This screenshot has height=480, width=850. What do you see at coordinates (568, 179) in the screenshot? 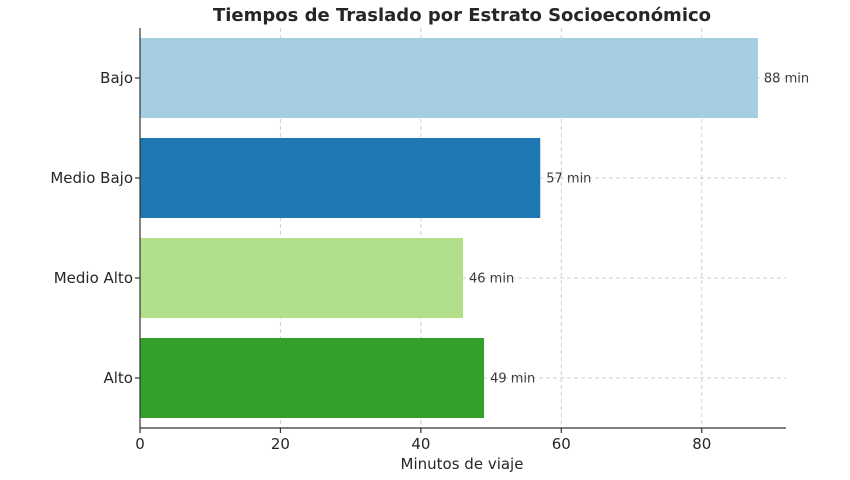
I see `value-label-medio-bajo: 57 min` at bounding box center [568, 179].